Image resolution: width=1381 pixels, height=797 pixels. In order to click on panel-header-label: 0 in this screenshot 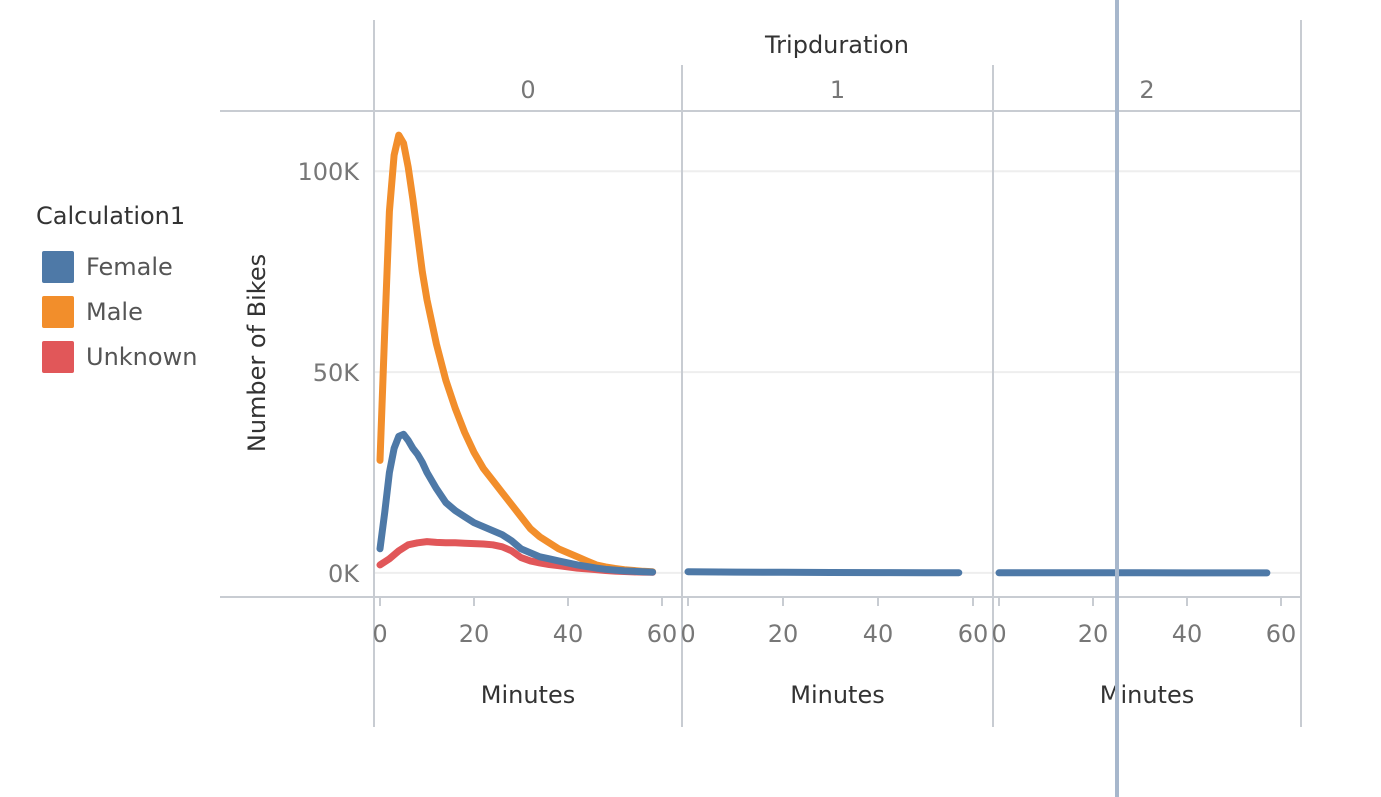, I will do `click(527, 90)`.